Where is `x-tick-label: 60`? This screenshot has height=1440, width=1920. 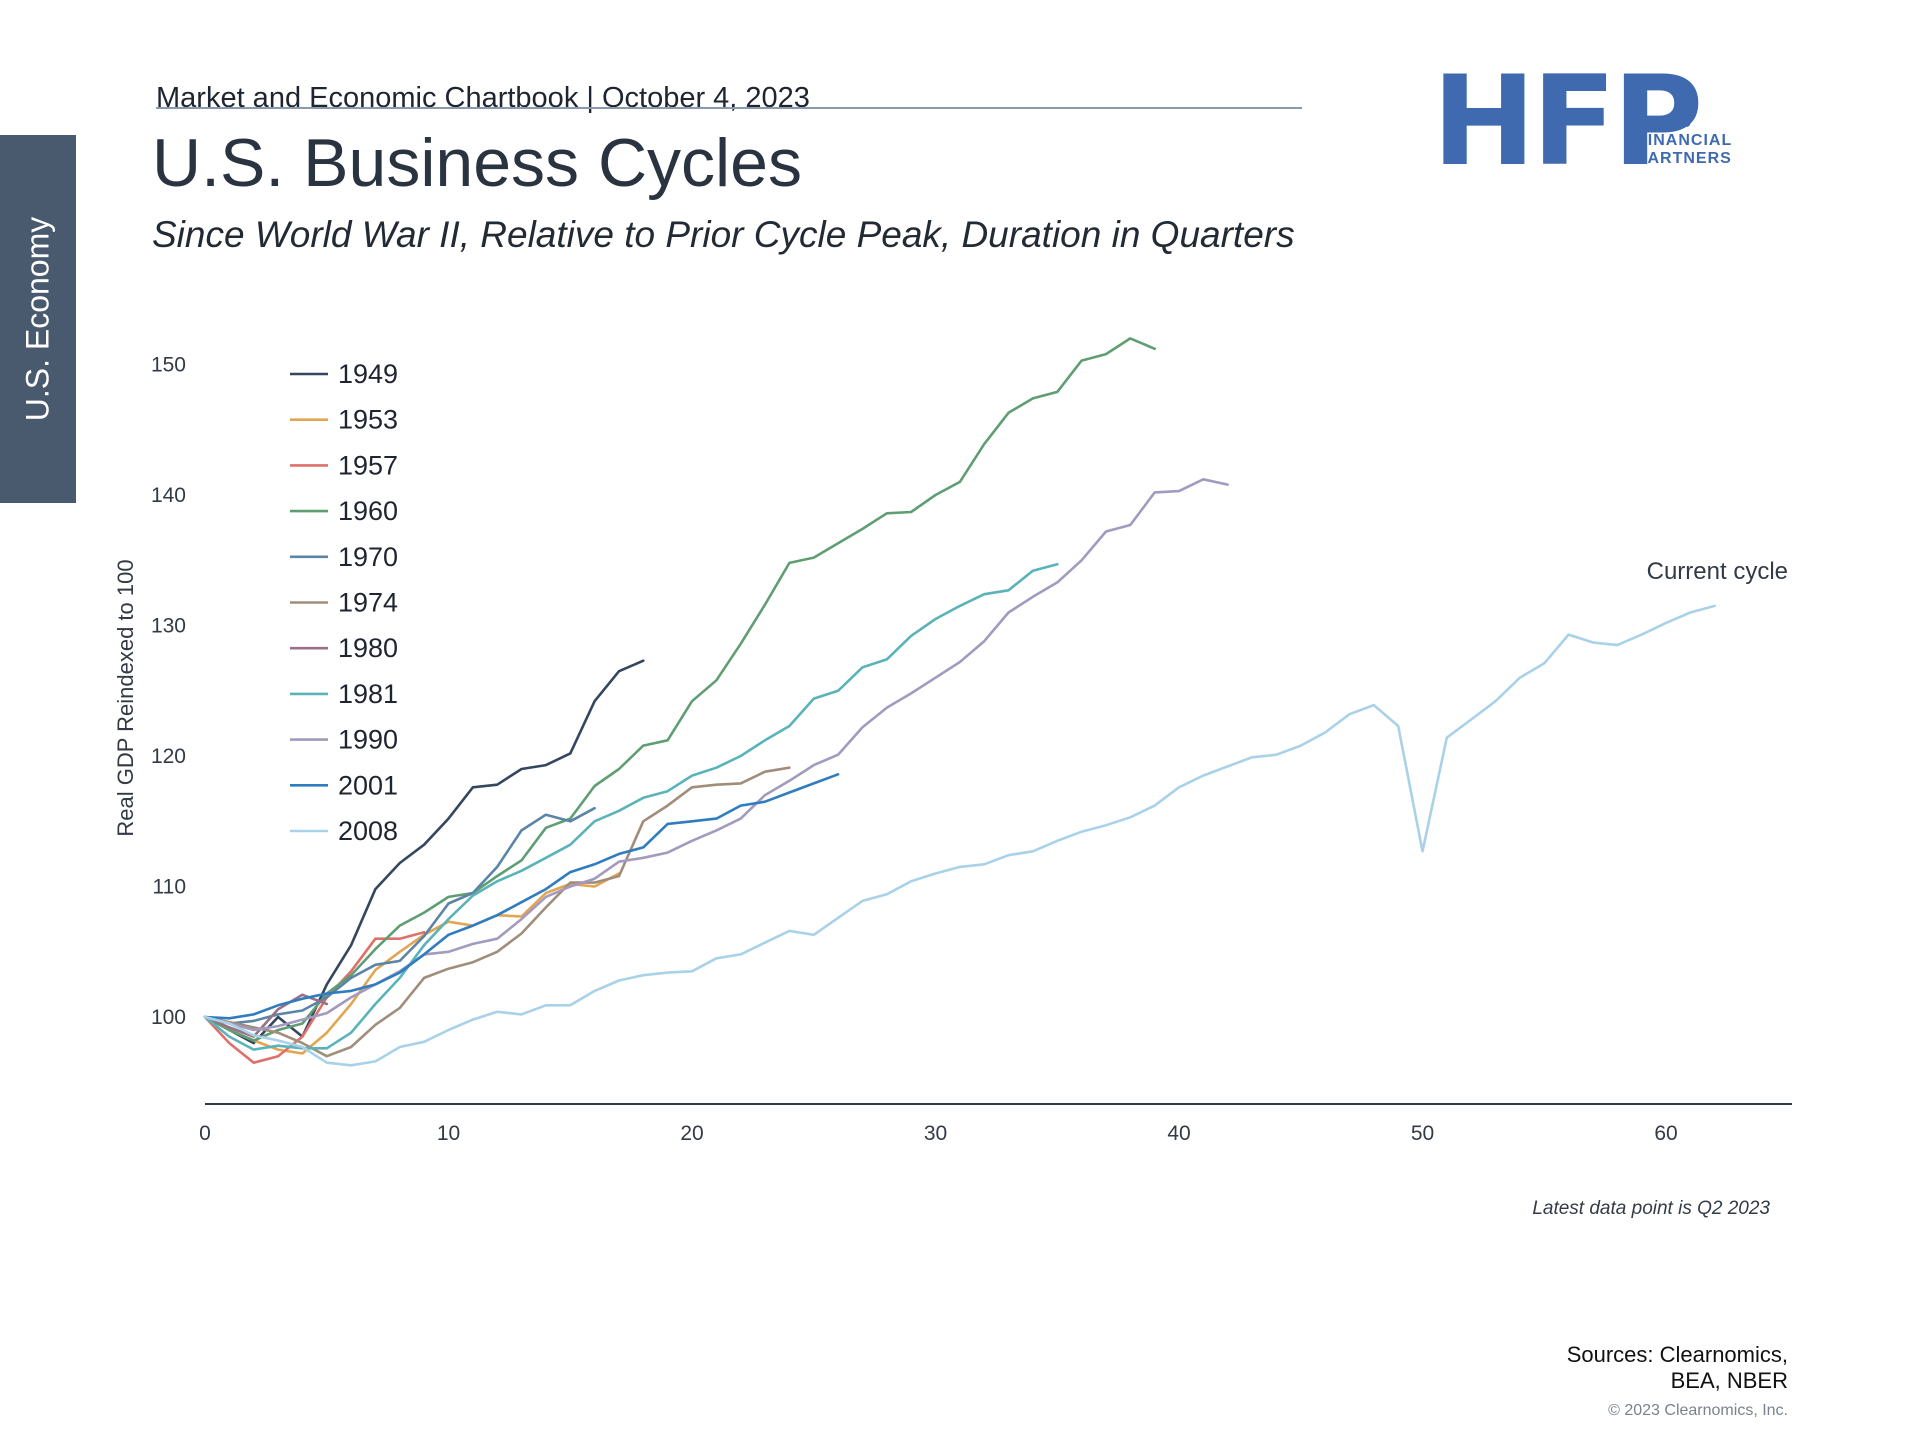
x-tick-label: 60 is located at coordinates (1665, 1133).